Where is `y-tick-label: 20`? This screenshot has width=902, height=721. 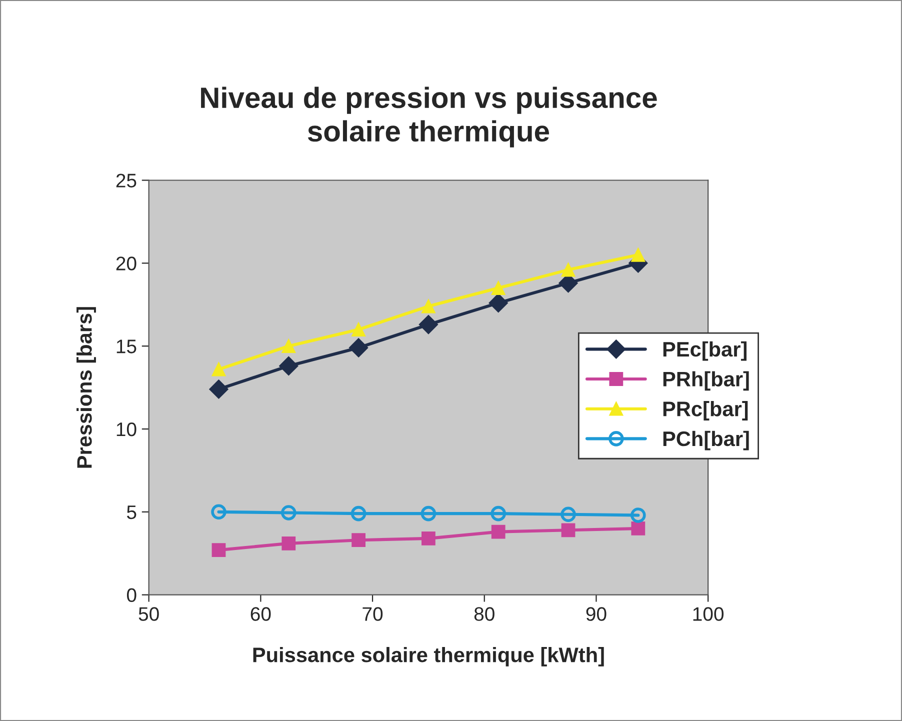 y-tick-label: 20 is located at coordinates (126, 263).